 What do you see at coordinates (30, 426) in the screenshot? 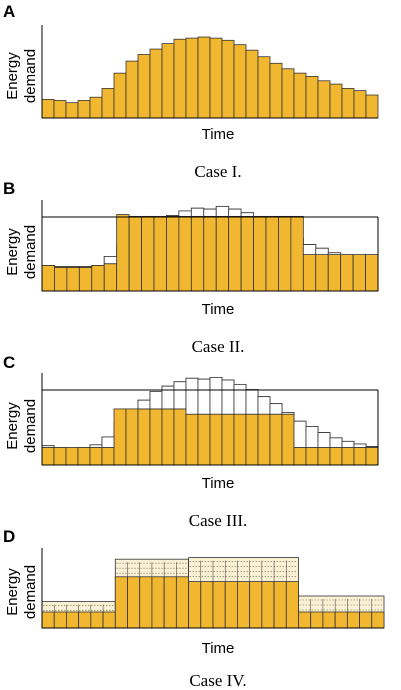
I see `ylabel-demand-c: demand` at bounding box center [30, 426].